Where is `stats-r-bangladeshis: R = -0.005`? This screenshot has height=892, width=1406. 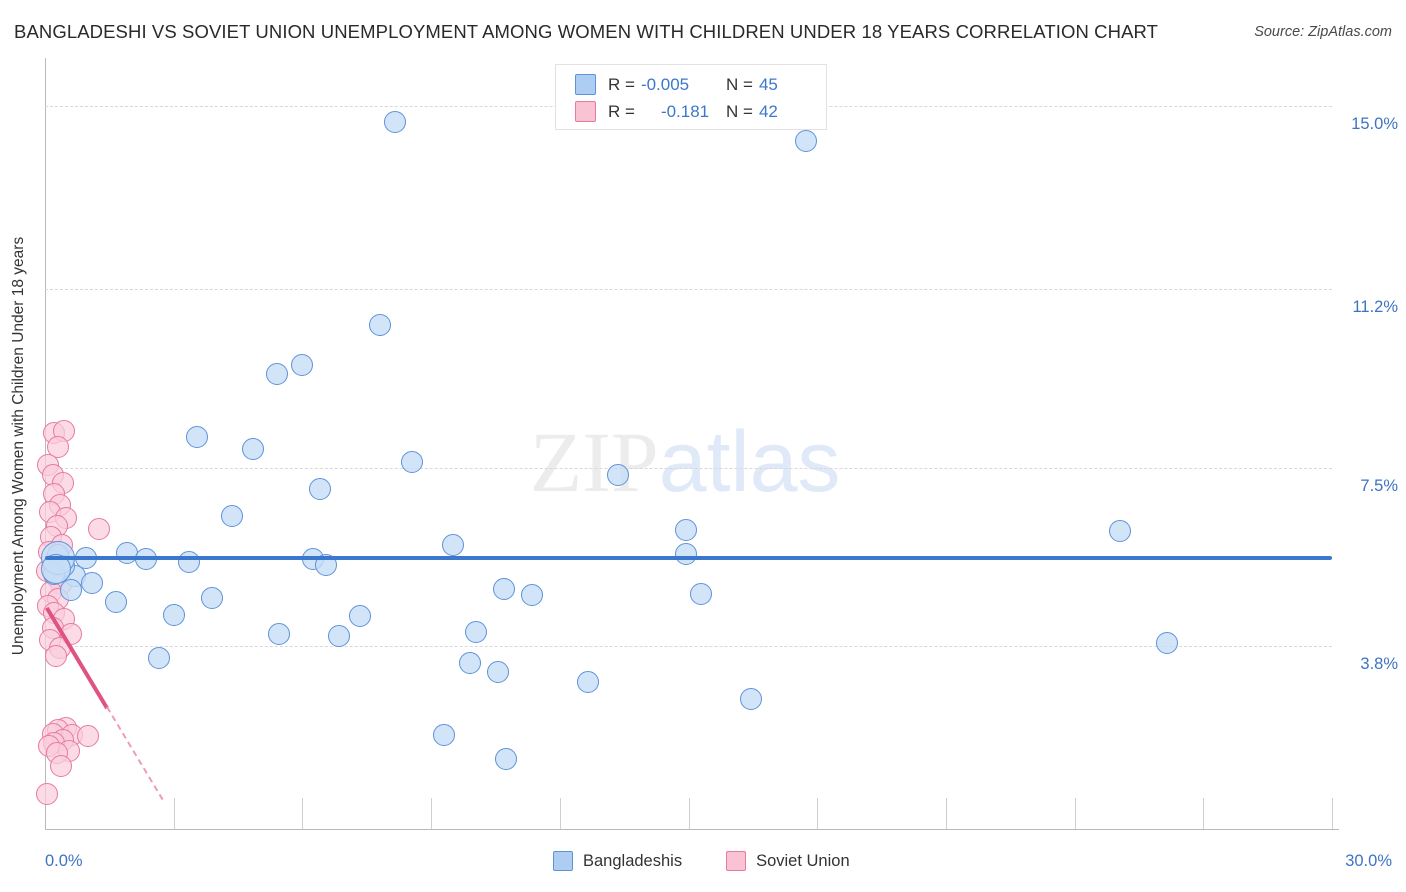 stats-r-bangladeshis: R = -0.005 is located at coordinates (664, 85).